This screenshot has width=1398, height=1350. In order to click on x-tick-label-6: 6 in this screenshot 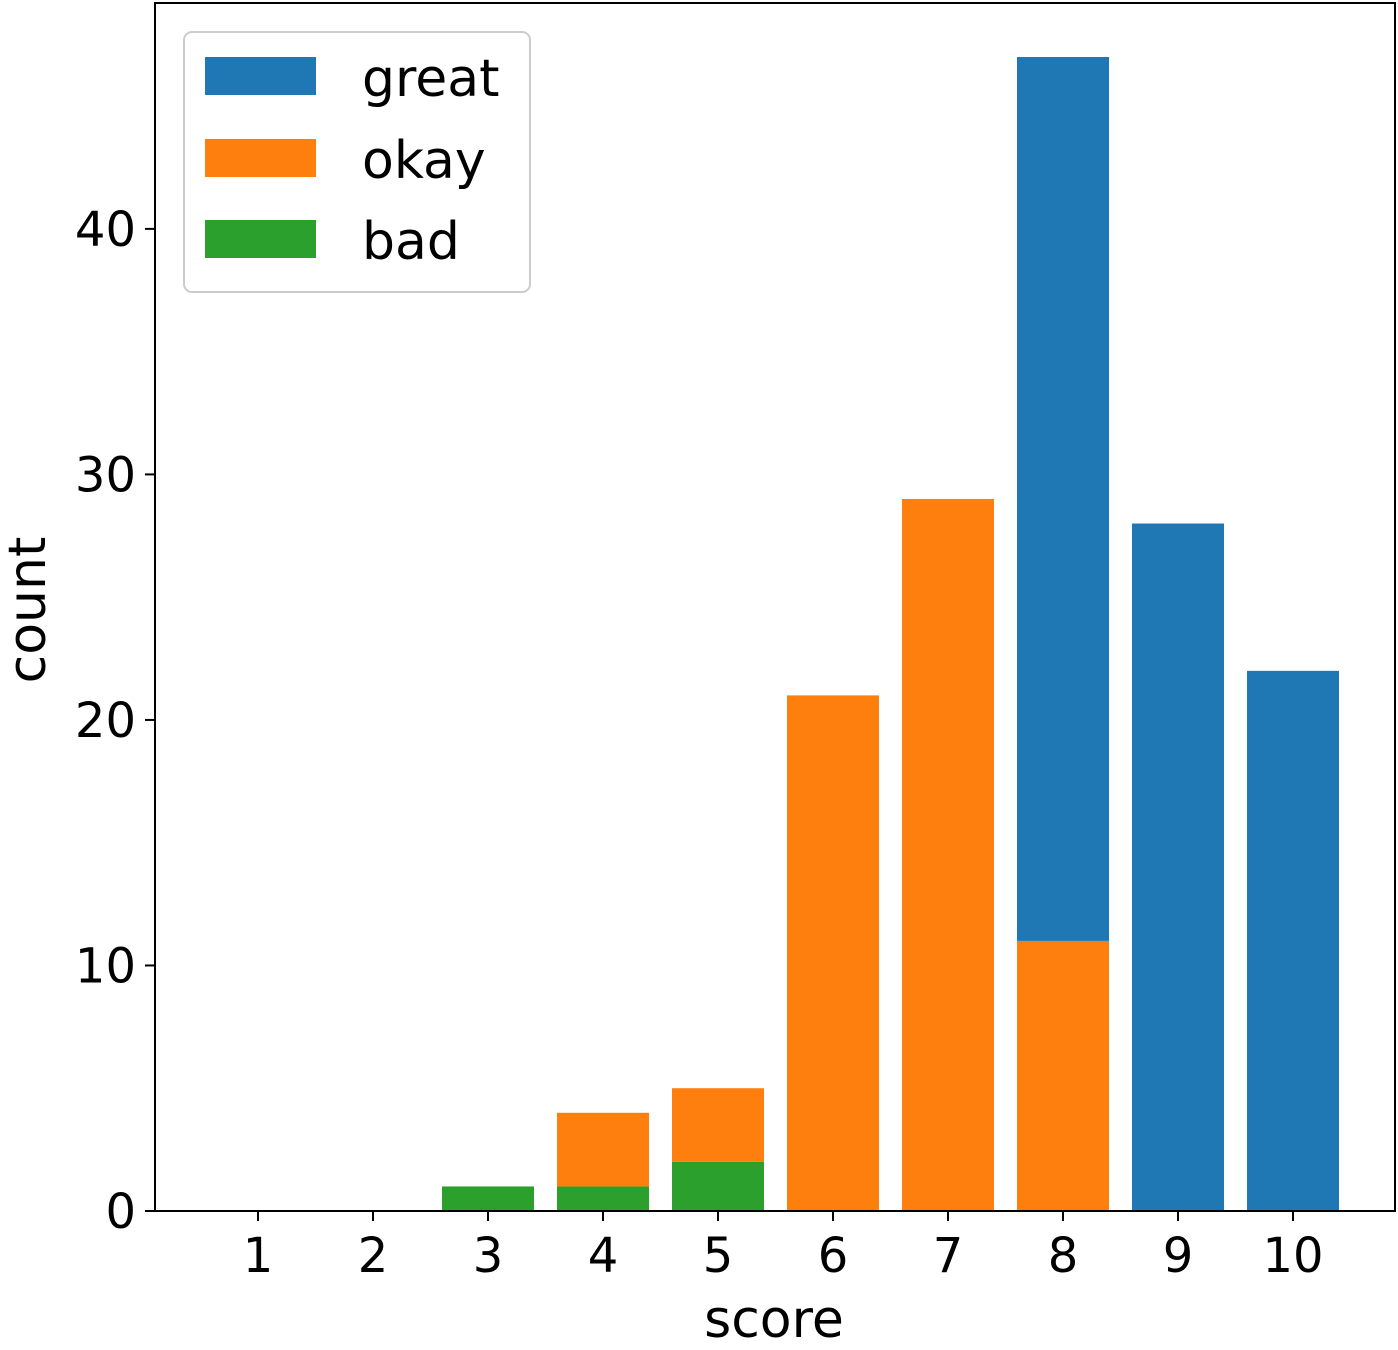, I will do `click(833, 1256)`.